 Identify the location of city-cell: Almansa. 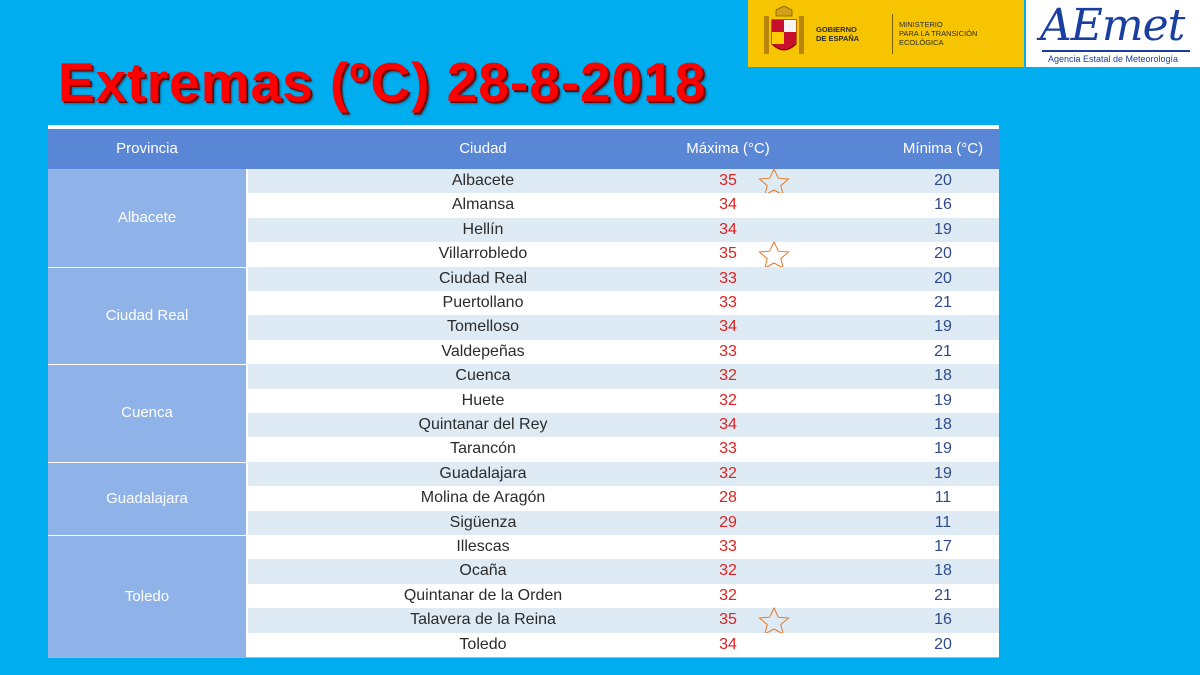
(483, 205).